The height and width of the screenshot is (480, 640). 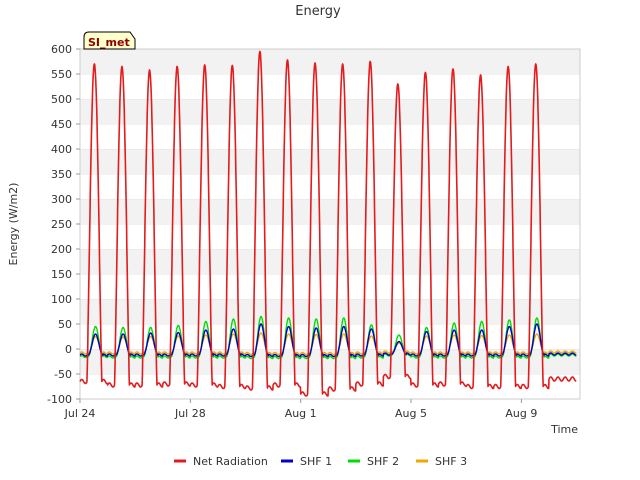 I want to click on x-tick-label: Aug 5, so click(x=411, y=413).